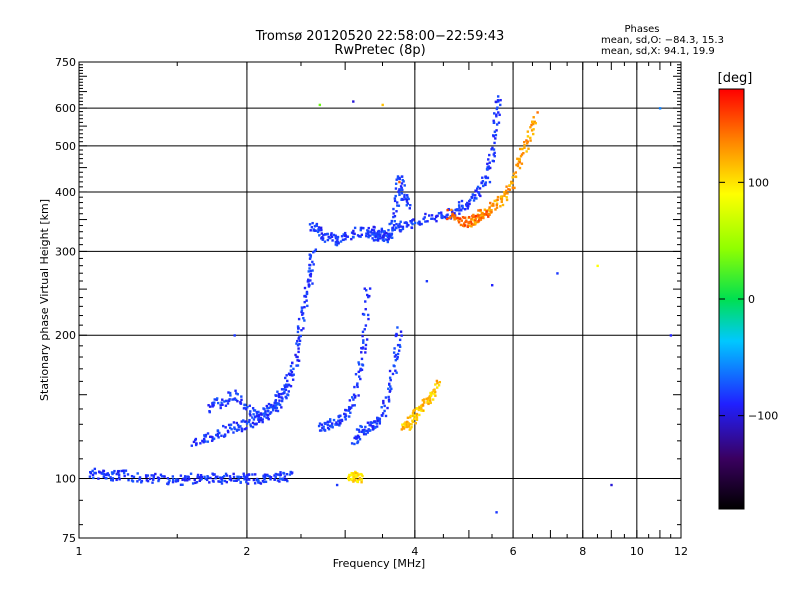  I want to click on colorbar-tick-label: −100, so click(763, 416).